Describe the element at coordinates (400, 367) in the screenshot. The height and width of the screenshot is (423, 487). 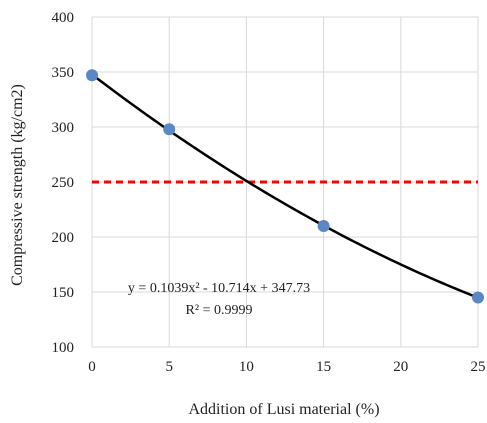
I see `x-tick-label: 20` at that location.